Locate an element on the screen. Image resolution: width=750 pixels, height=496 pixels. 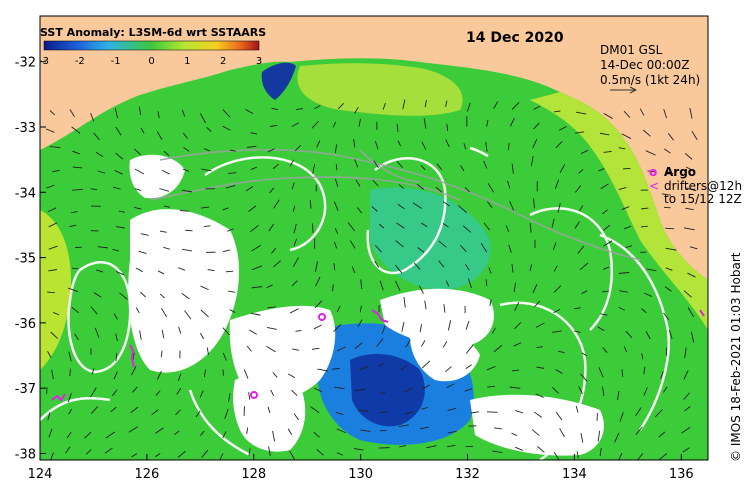
drifter-legend-period: to 15/12 12Z is located at coordinates (703, 199).